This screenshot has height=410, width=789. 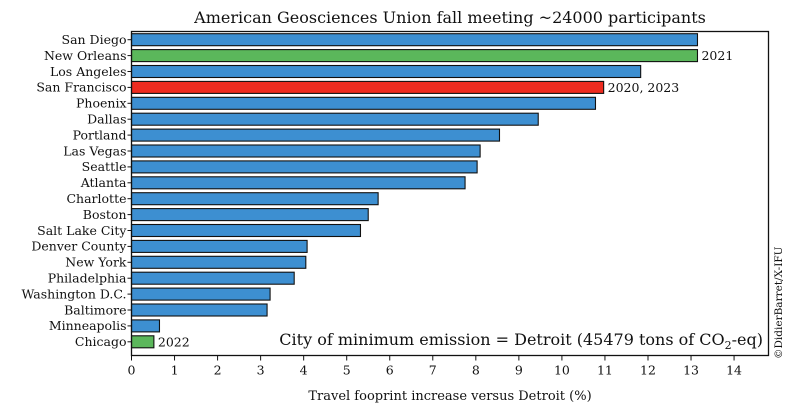 What do you see at coordinates (145, 326) in the screenshot?
I see `bar-minneapolis` at bounding box center [145, 326].